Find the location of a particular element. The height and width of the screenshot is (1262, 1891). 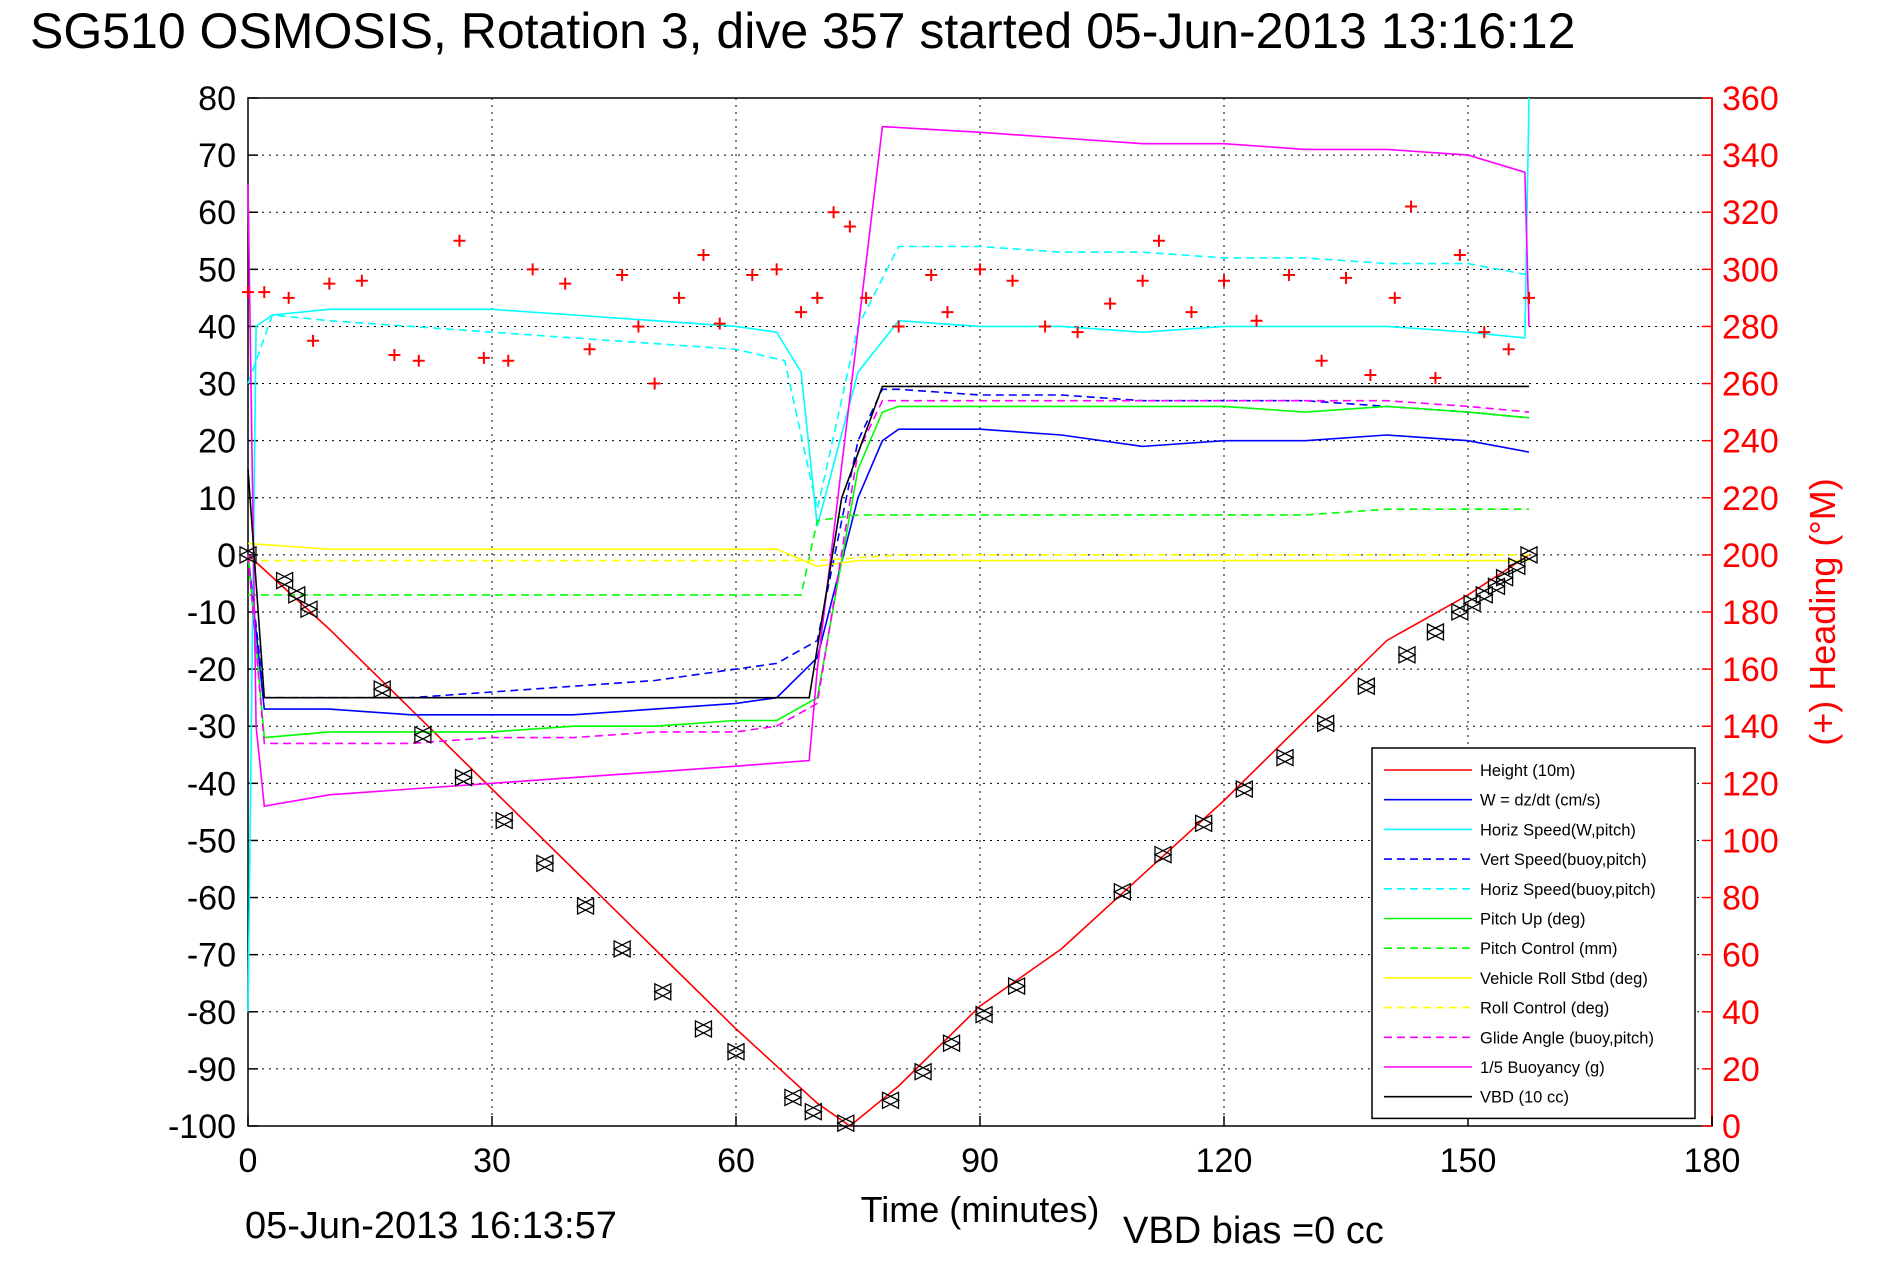

y2-tick-label: 260 is located at coordinates (1750, 385).